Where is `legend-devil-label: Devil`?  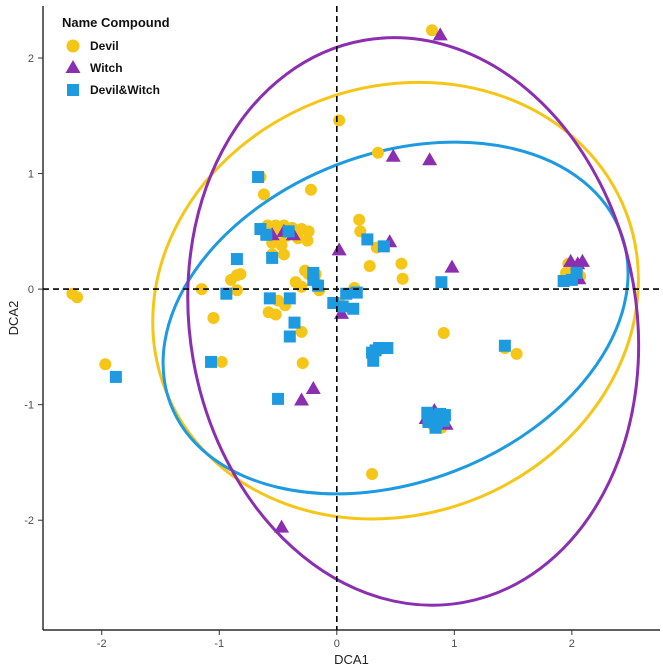 legend-devil-label: Devil is located at coordinates (104, 46).